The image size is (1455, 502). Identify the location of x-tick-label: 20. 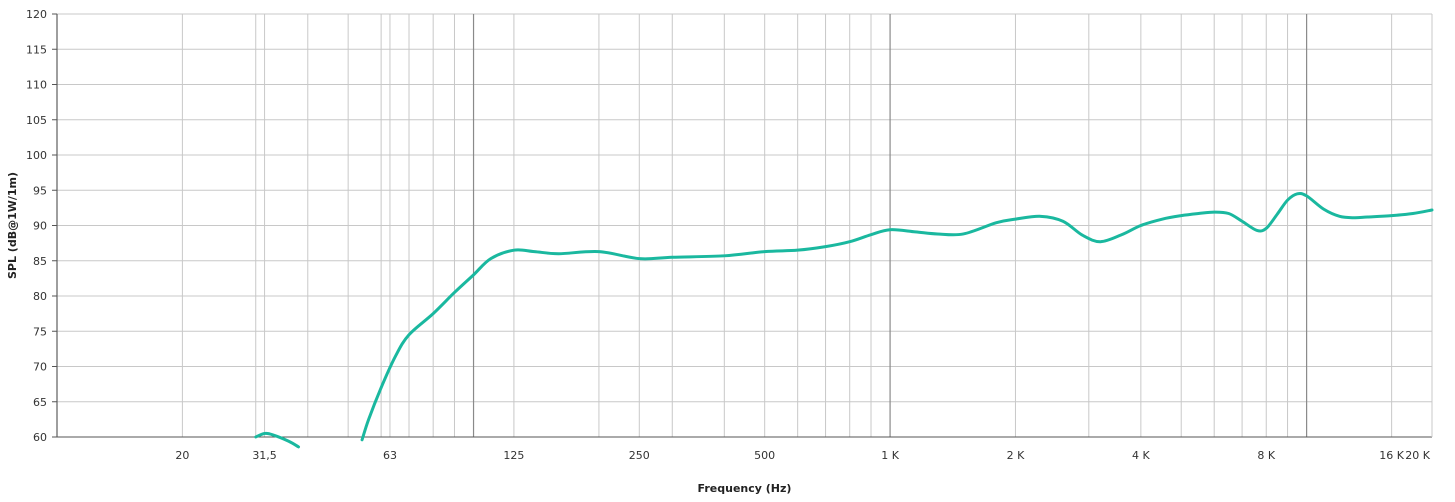
(182, 455).